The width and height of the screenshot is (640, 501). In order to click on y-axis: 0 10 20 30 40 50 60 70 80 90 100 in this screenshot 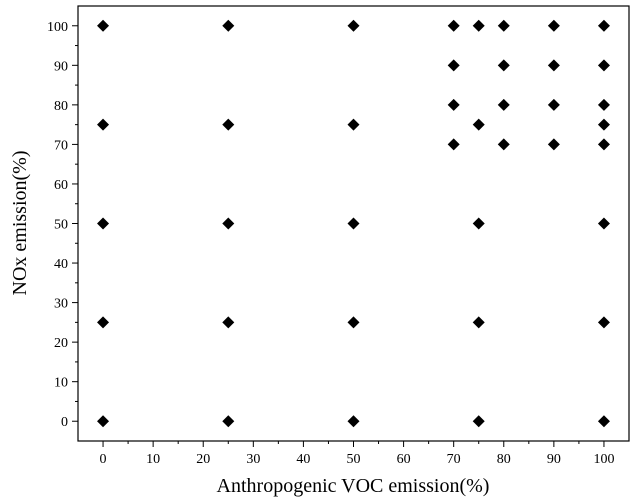, I will do `click(62, 225)`.